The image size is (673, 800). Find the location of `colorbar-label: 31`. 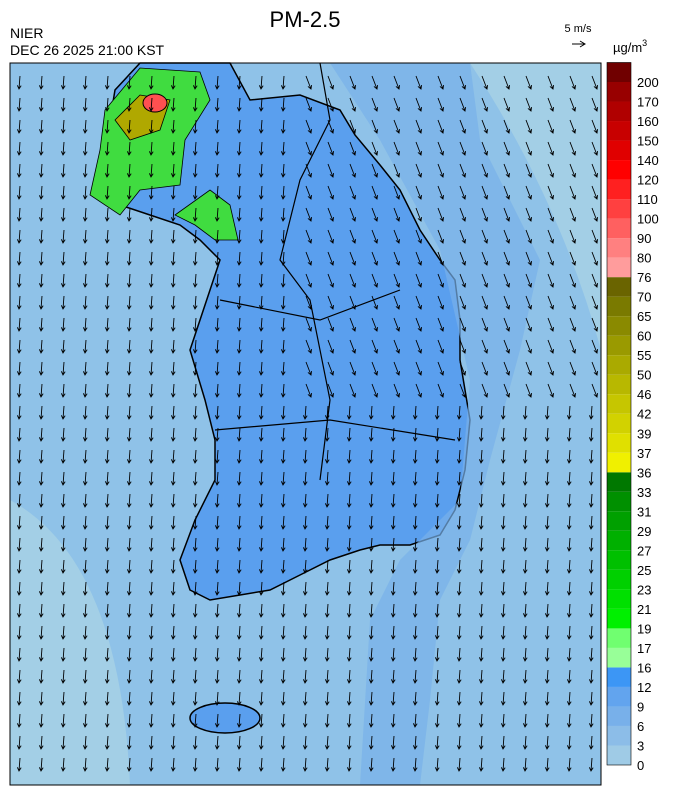

colorbar-label: 31 is located at coordinates (644, 511).